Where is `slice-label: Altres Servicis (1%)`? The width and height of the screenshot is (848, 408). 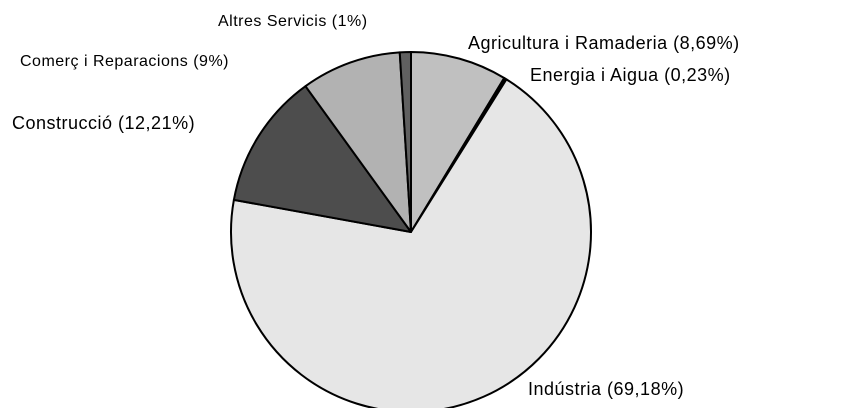
slice-label: Altres Servicis (1%) is located at coordinates (293, 21).